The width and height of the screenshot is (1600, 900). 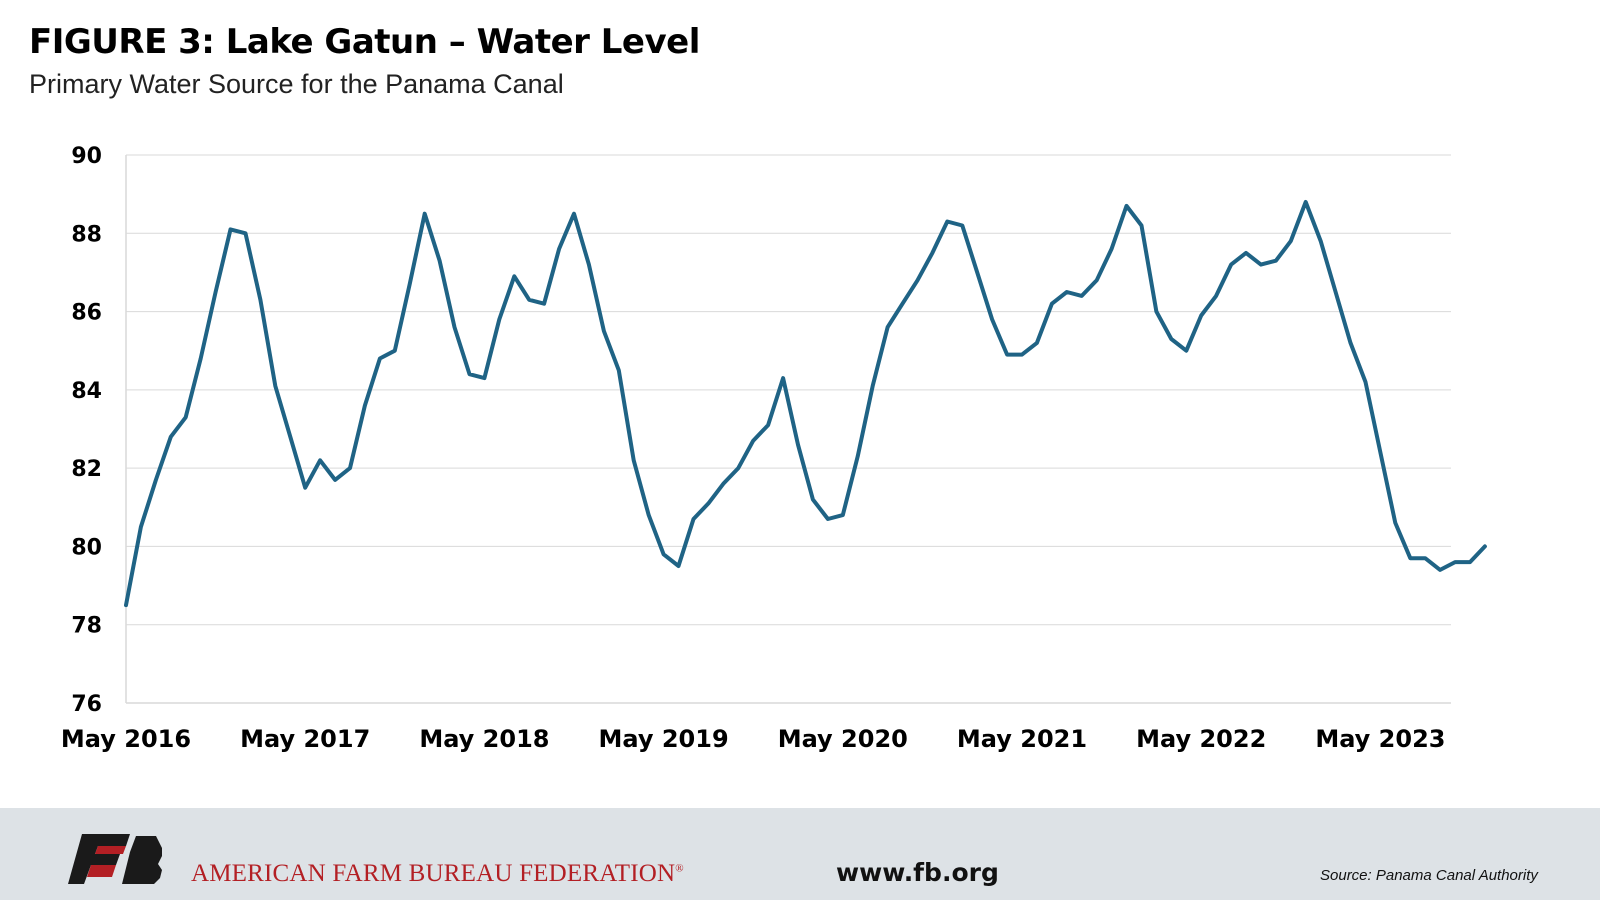 What do you see at coordinates (126, 739) in the screenshot?
I see `x-tick-label: May 2016` at bounding box center [126, 739].